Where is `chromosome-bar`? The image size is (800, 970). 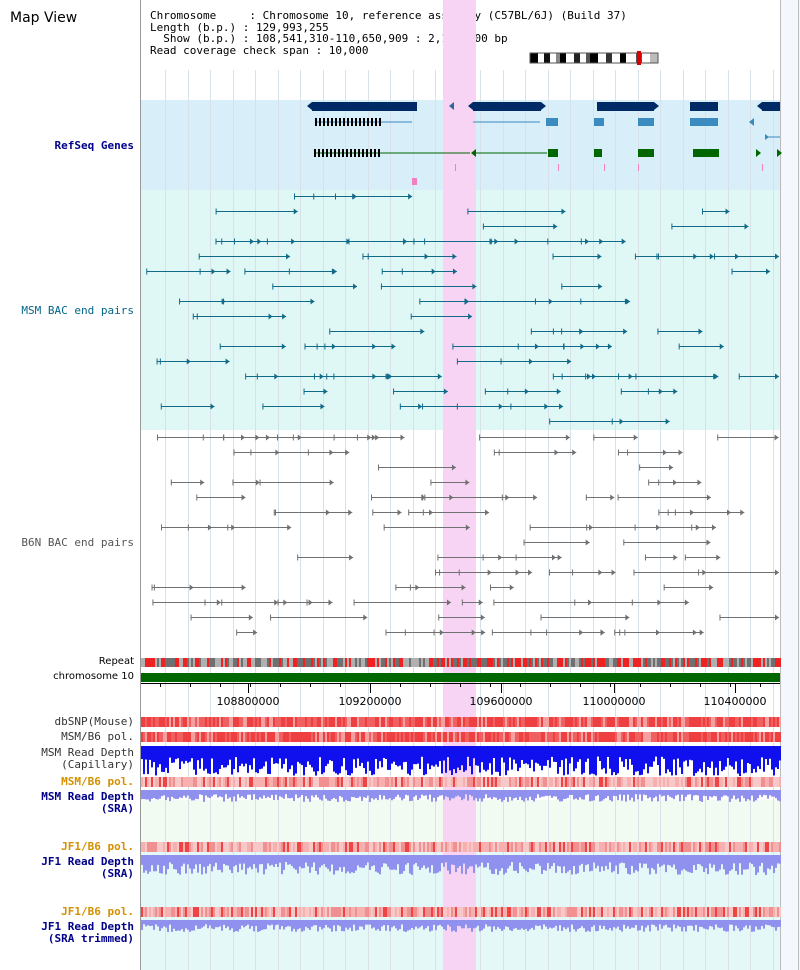 chromosome-bar is located at coordinates (460, 677).